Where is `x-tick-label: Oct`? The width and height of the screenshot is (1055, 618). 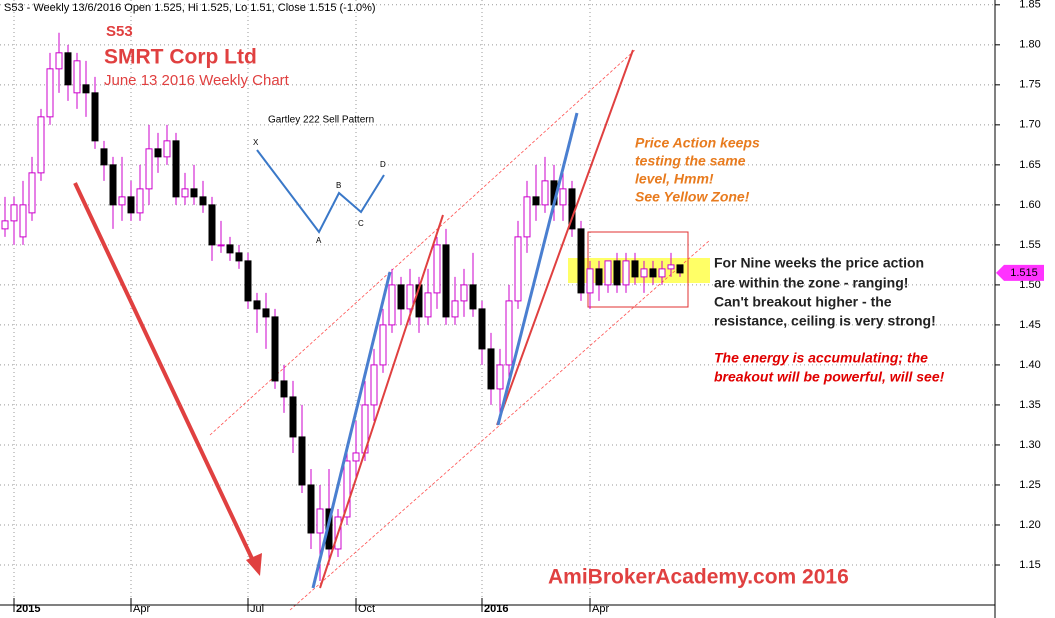 x-tick-label: Oct is located at coordinates (366, 609).